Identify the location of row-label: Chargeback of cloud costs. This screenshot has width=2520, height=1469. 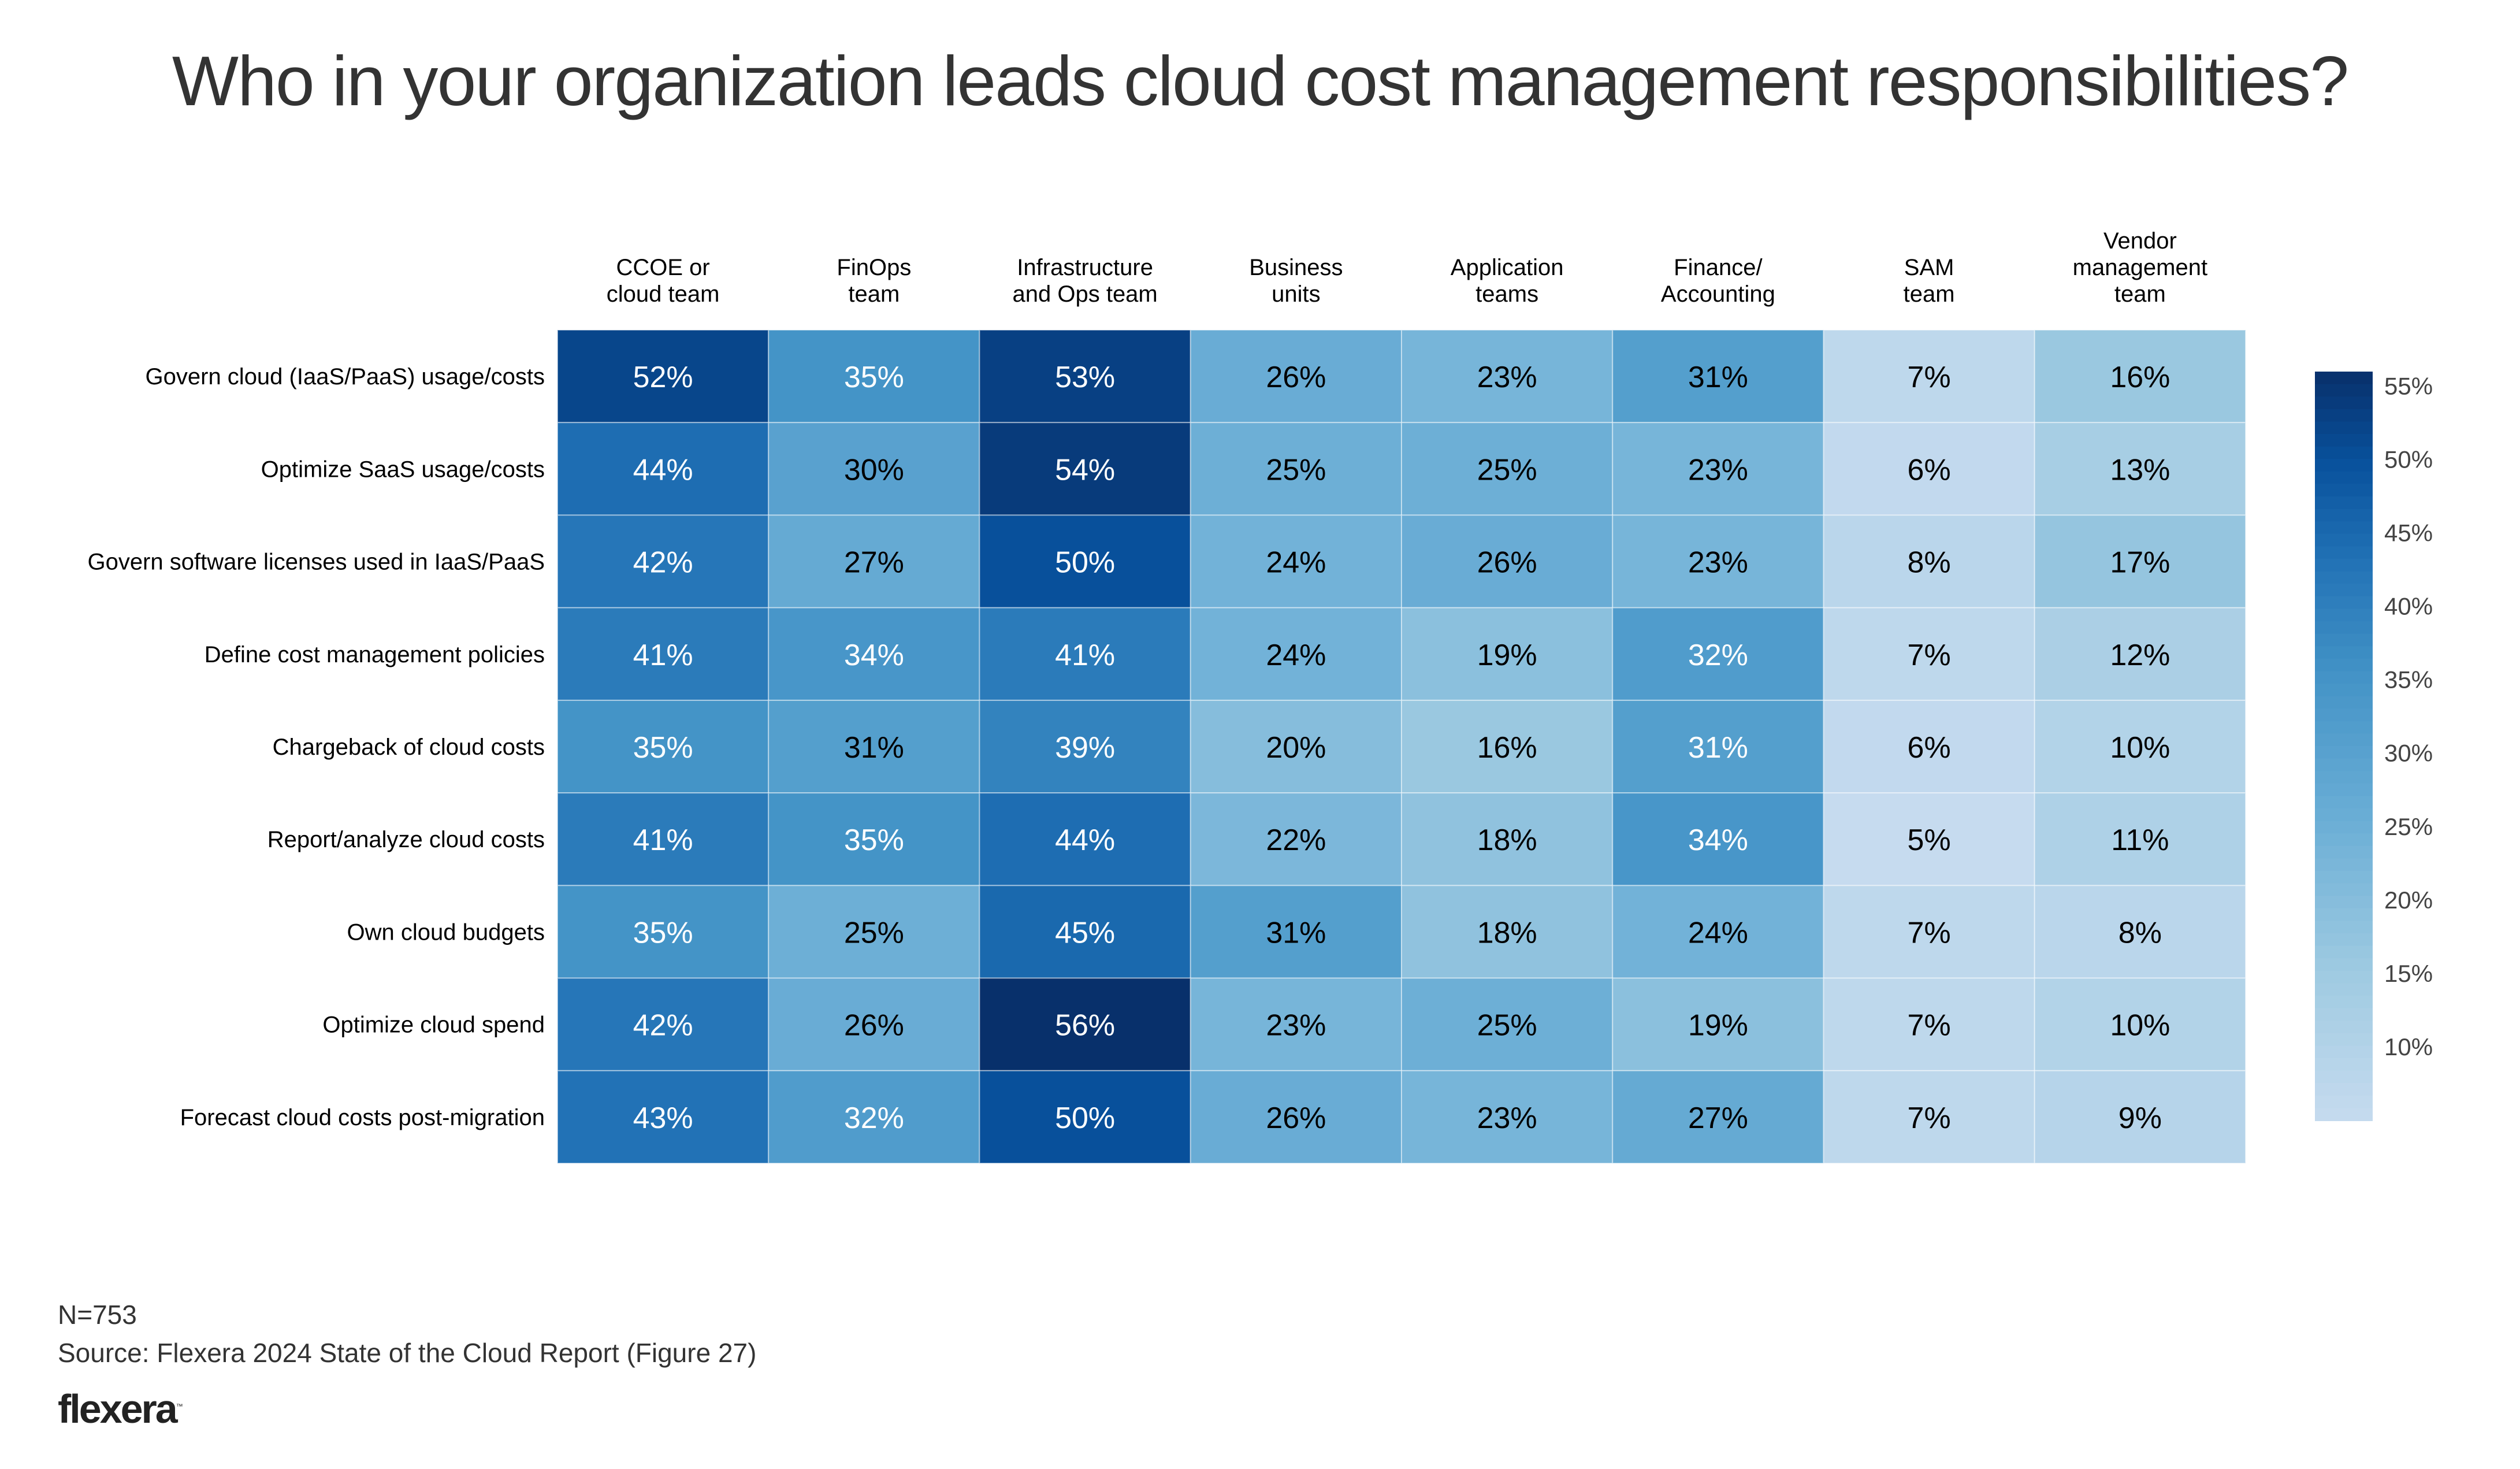
(409, 747).